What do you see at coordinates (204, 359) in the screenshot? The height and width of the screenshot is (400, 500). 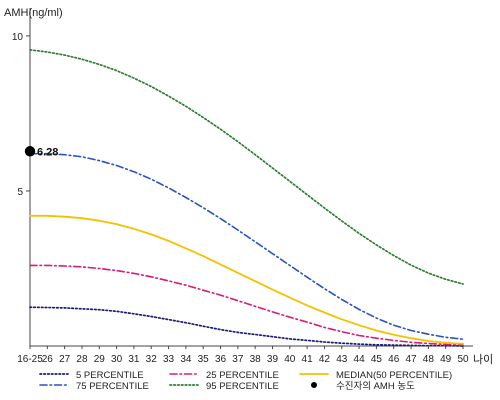 I see `x-tick-label: 35` at bounding box center [204, 359].